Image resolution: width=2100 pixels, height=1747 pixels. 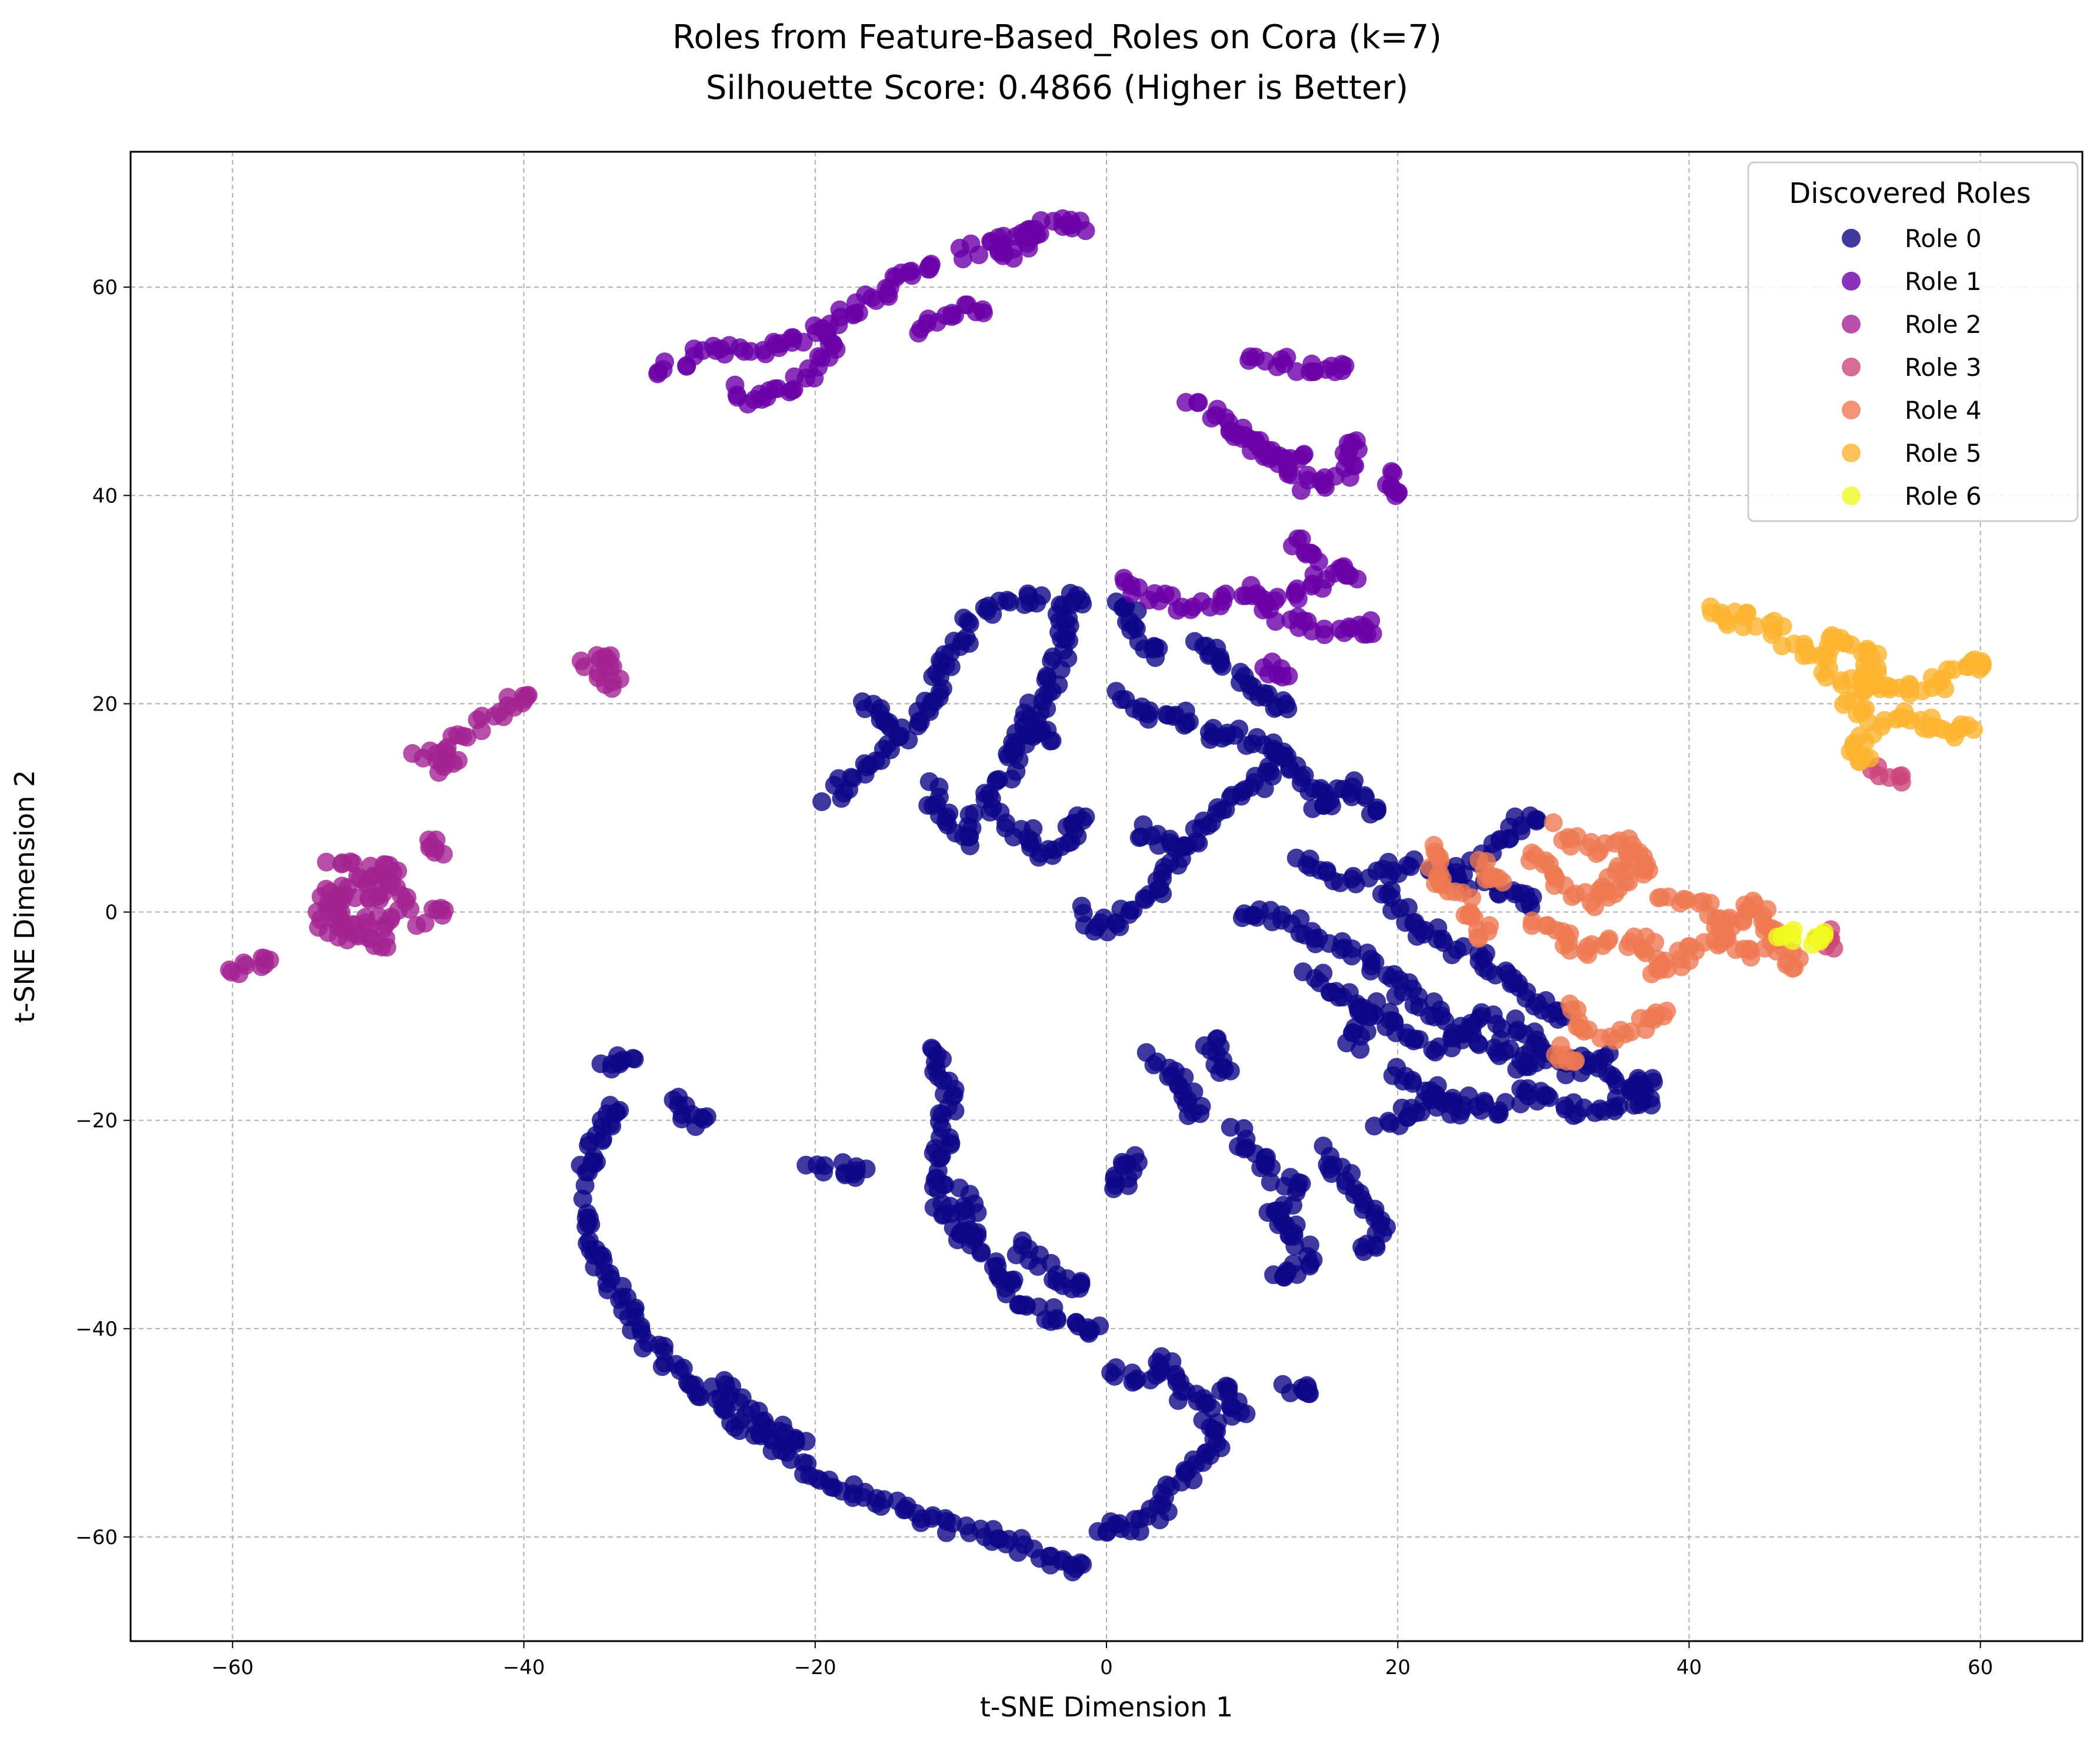 What do you see at coordinates (96, 1537) in the screenshot?
I see `y-tick-label: −60` at bounding box center [96, 1537].